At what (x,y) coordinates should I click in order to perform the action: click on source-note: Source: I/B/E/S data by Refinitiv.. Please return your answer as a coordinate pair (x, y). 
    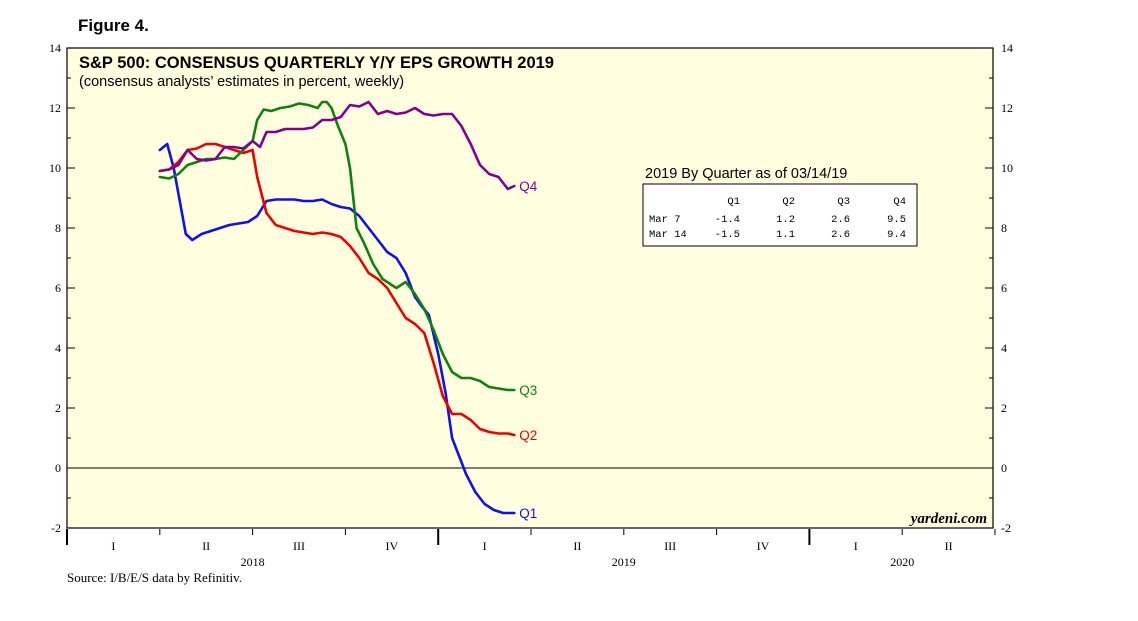
    Looking at the image, I should click on (154, 577).